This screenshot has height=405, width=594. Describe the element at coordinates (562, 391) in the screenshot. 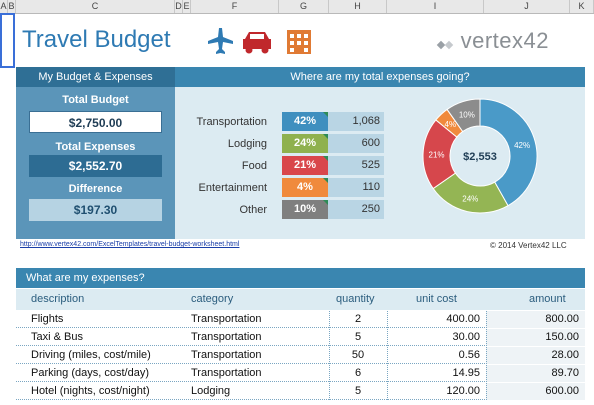

I see `row-amount: 600.00` at that location.